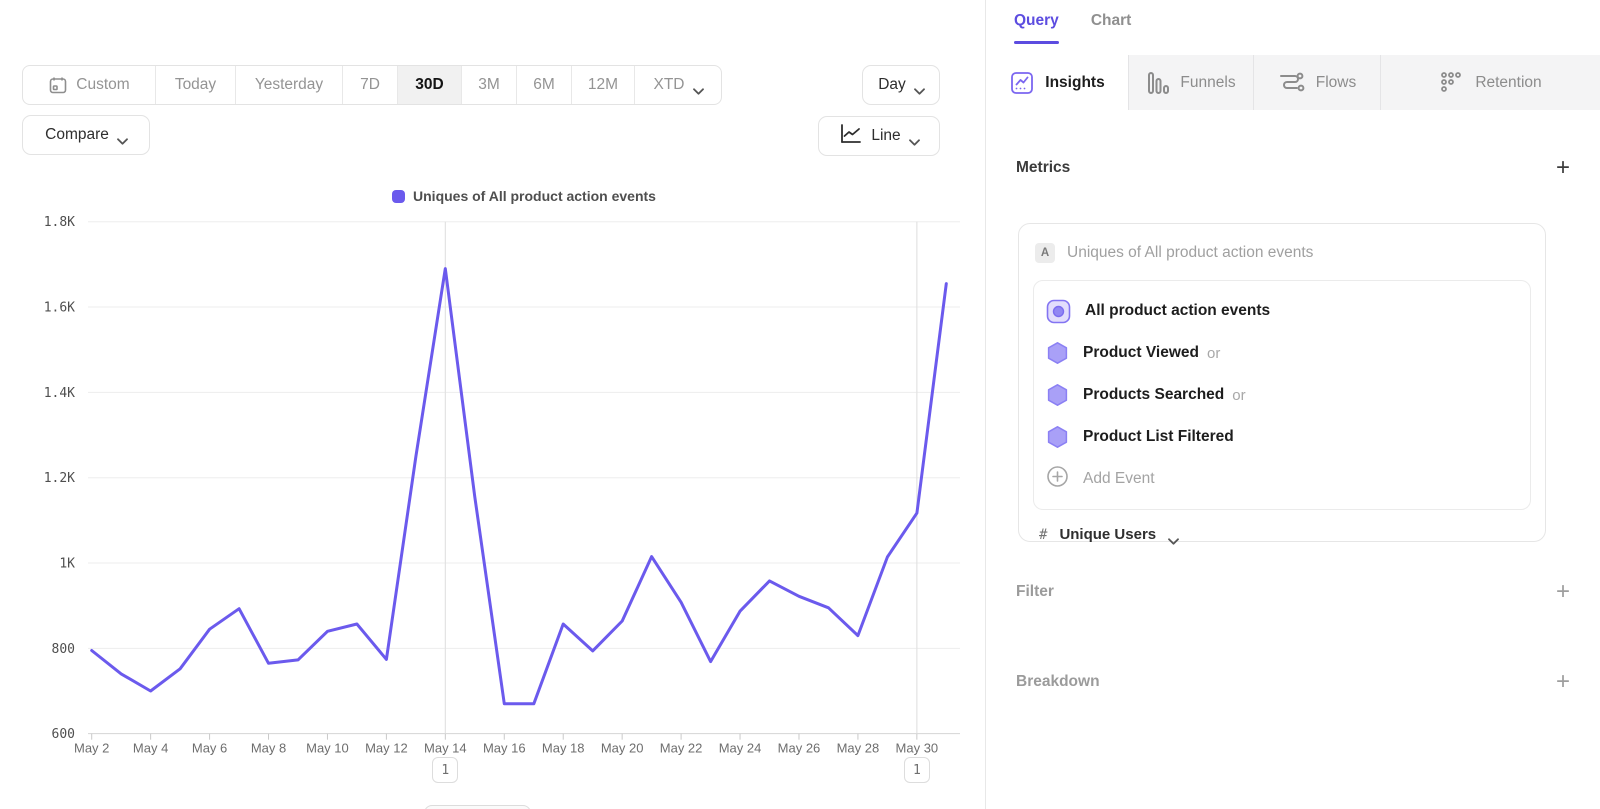 The height and width of the screenshot is (809, 1600). What do you see at coordinates (63, 734) in the screenshot?
I see `y-axis-tick-label: 600` at bounding box center [63, 734].